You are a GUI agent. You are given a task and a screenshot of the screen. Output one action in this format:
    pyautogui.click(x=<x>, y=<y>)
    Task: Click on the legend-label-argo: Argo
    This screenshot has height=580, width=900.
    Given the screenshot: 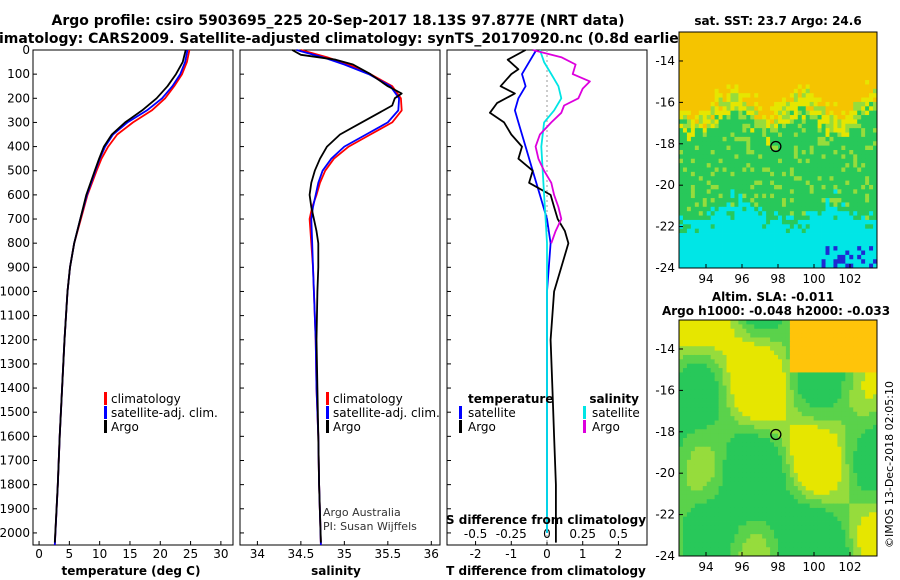 What is the action you would take?
    pyautogui.click(x=125, y=427)
    